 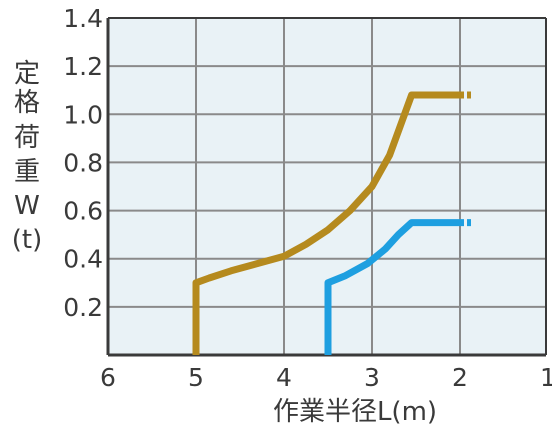 What do you see at coordinates (27, 74) in the screenshot?
I see `y-axis-label-char: 定` at bounding box center [27, 74].